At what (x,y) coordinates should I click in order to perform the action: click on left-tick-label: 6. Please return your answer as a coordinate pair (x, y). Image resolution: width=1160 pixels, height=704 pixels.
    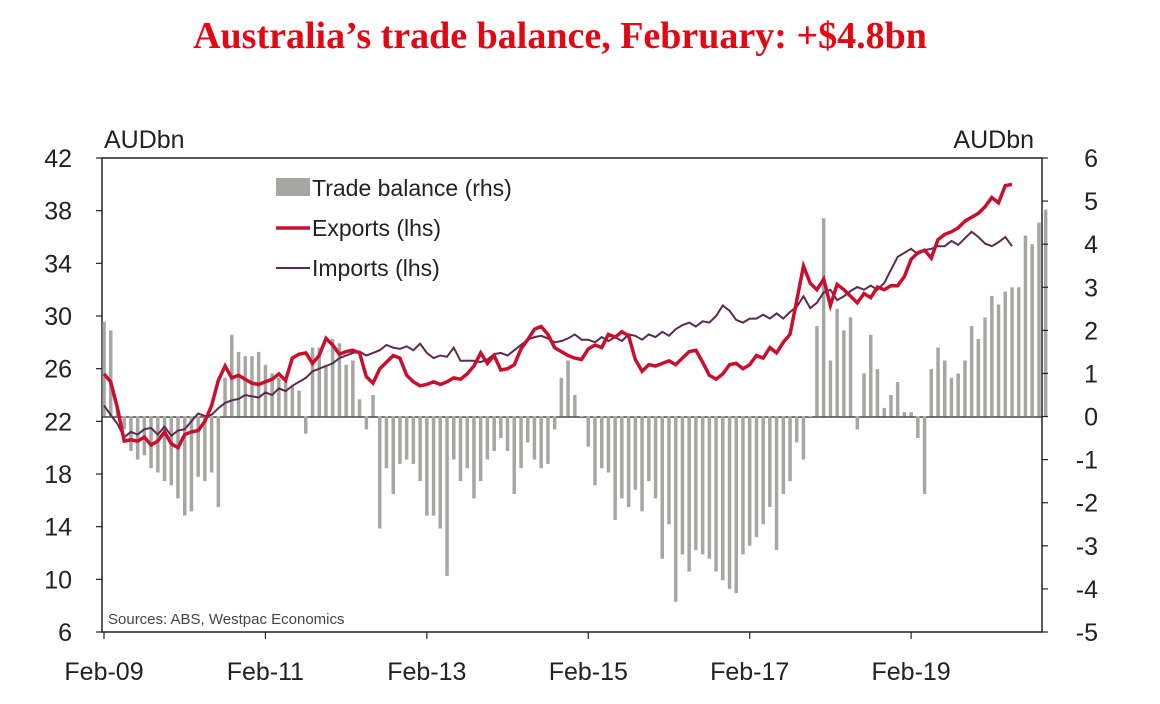
    Looking at the image, I should click on (65, 633).